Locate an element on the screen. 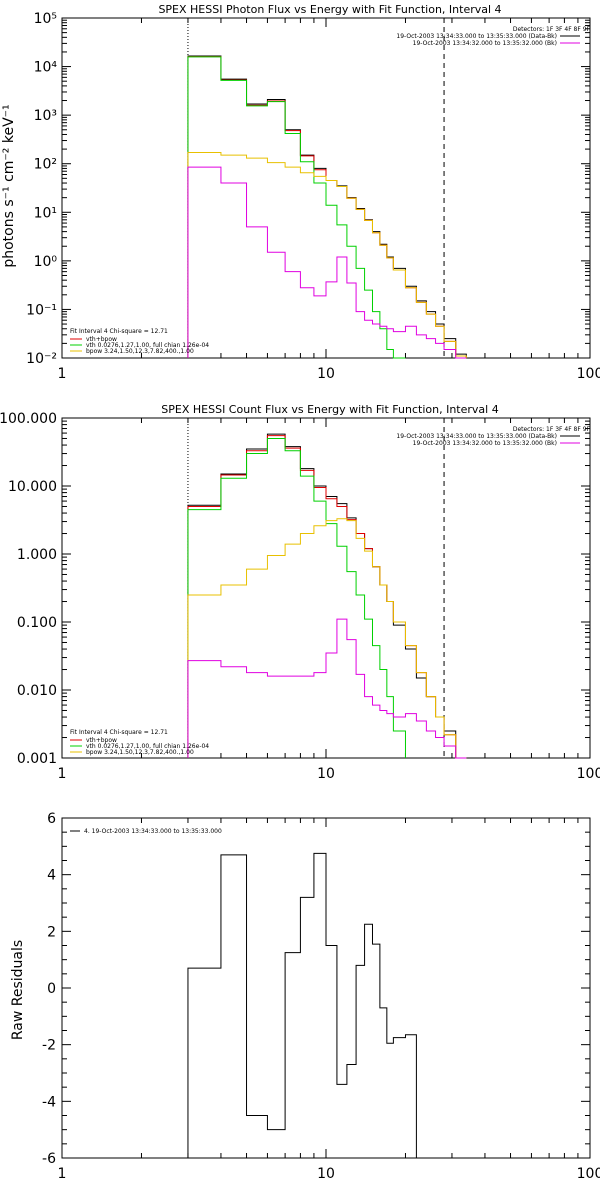 This screenshot has height=1200, width=600. legend-label-total-2: vth+bpow is located at coordinates (101, 740).